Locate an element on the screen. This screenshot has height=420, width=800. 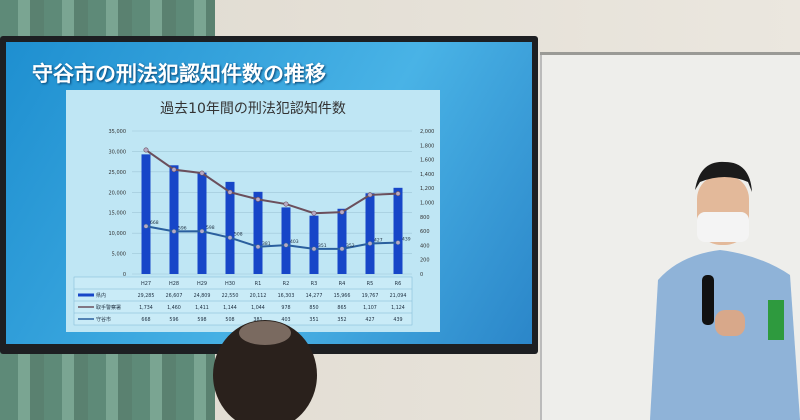
category-label: R3 is located at coordinates (314, 284).